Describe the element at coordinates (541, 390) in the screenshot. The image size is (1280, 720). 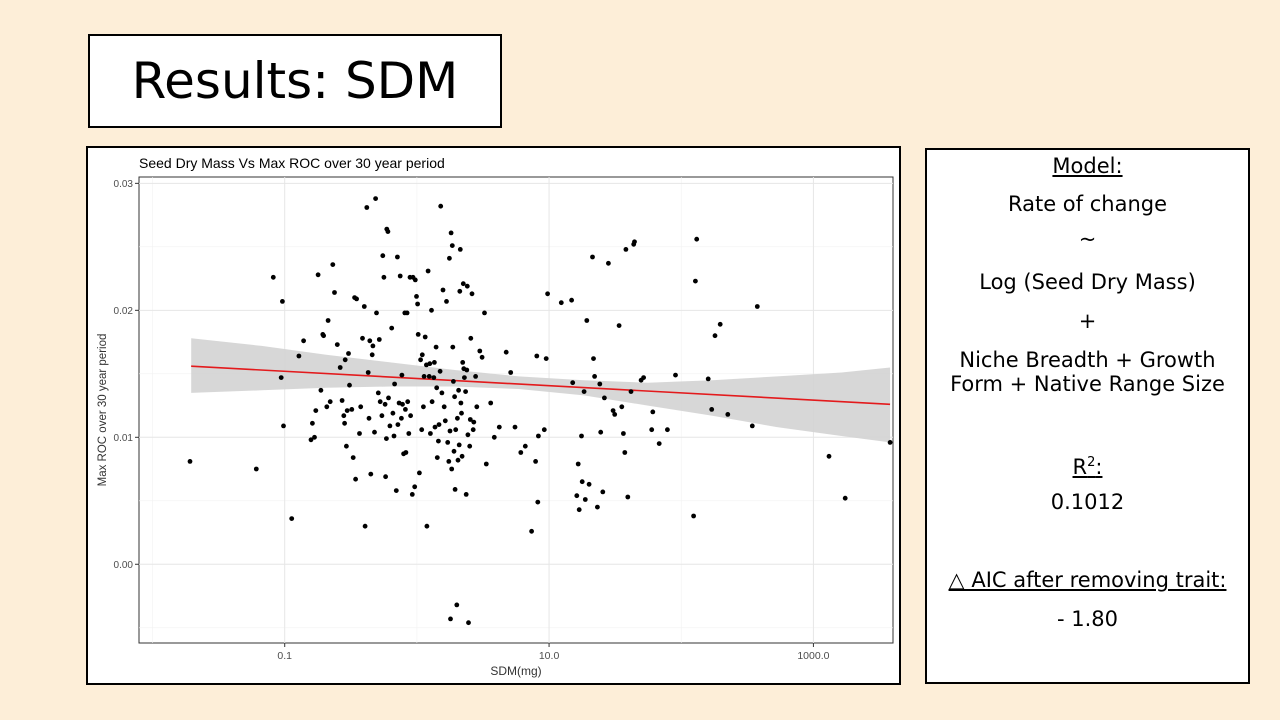
I see `confidence-band` at that location.